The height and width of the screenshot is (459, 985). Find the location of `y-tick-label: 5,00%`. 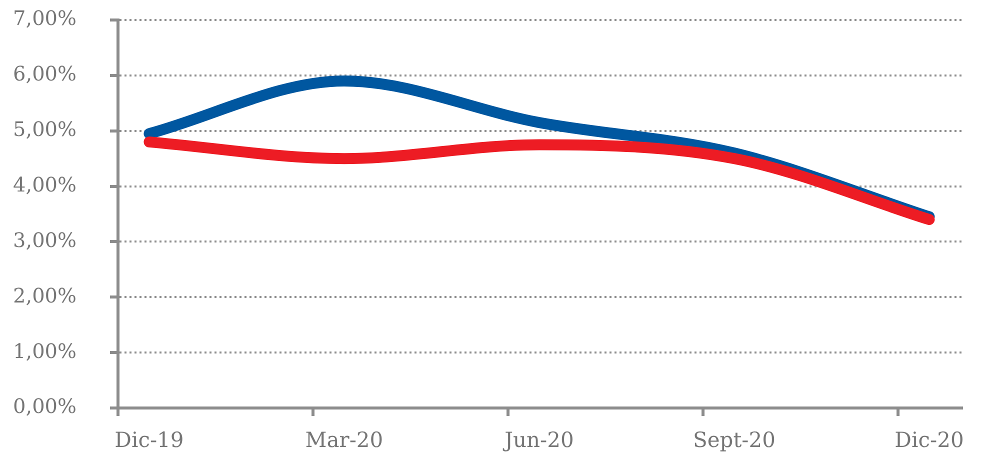

y-tick-label: 5,00% is located at coordinates (45, 129).